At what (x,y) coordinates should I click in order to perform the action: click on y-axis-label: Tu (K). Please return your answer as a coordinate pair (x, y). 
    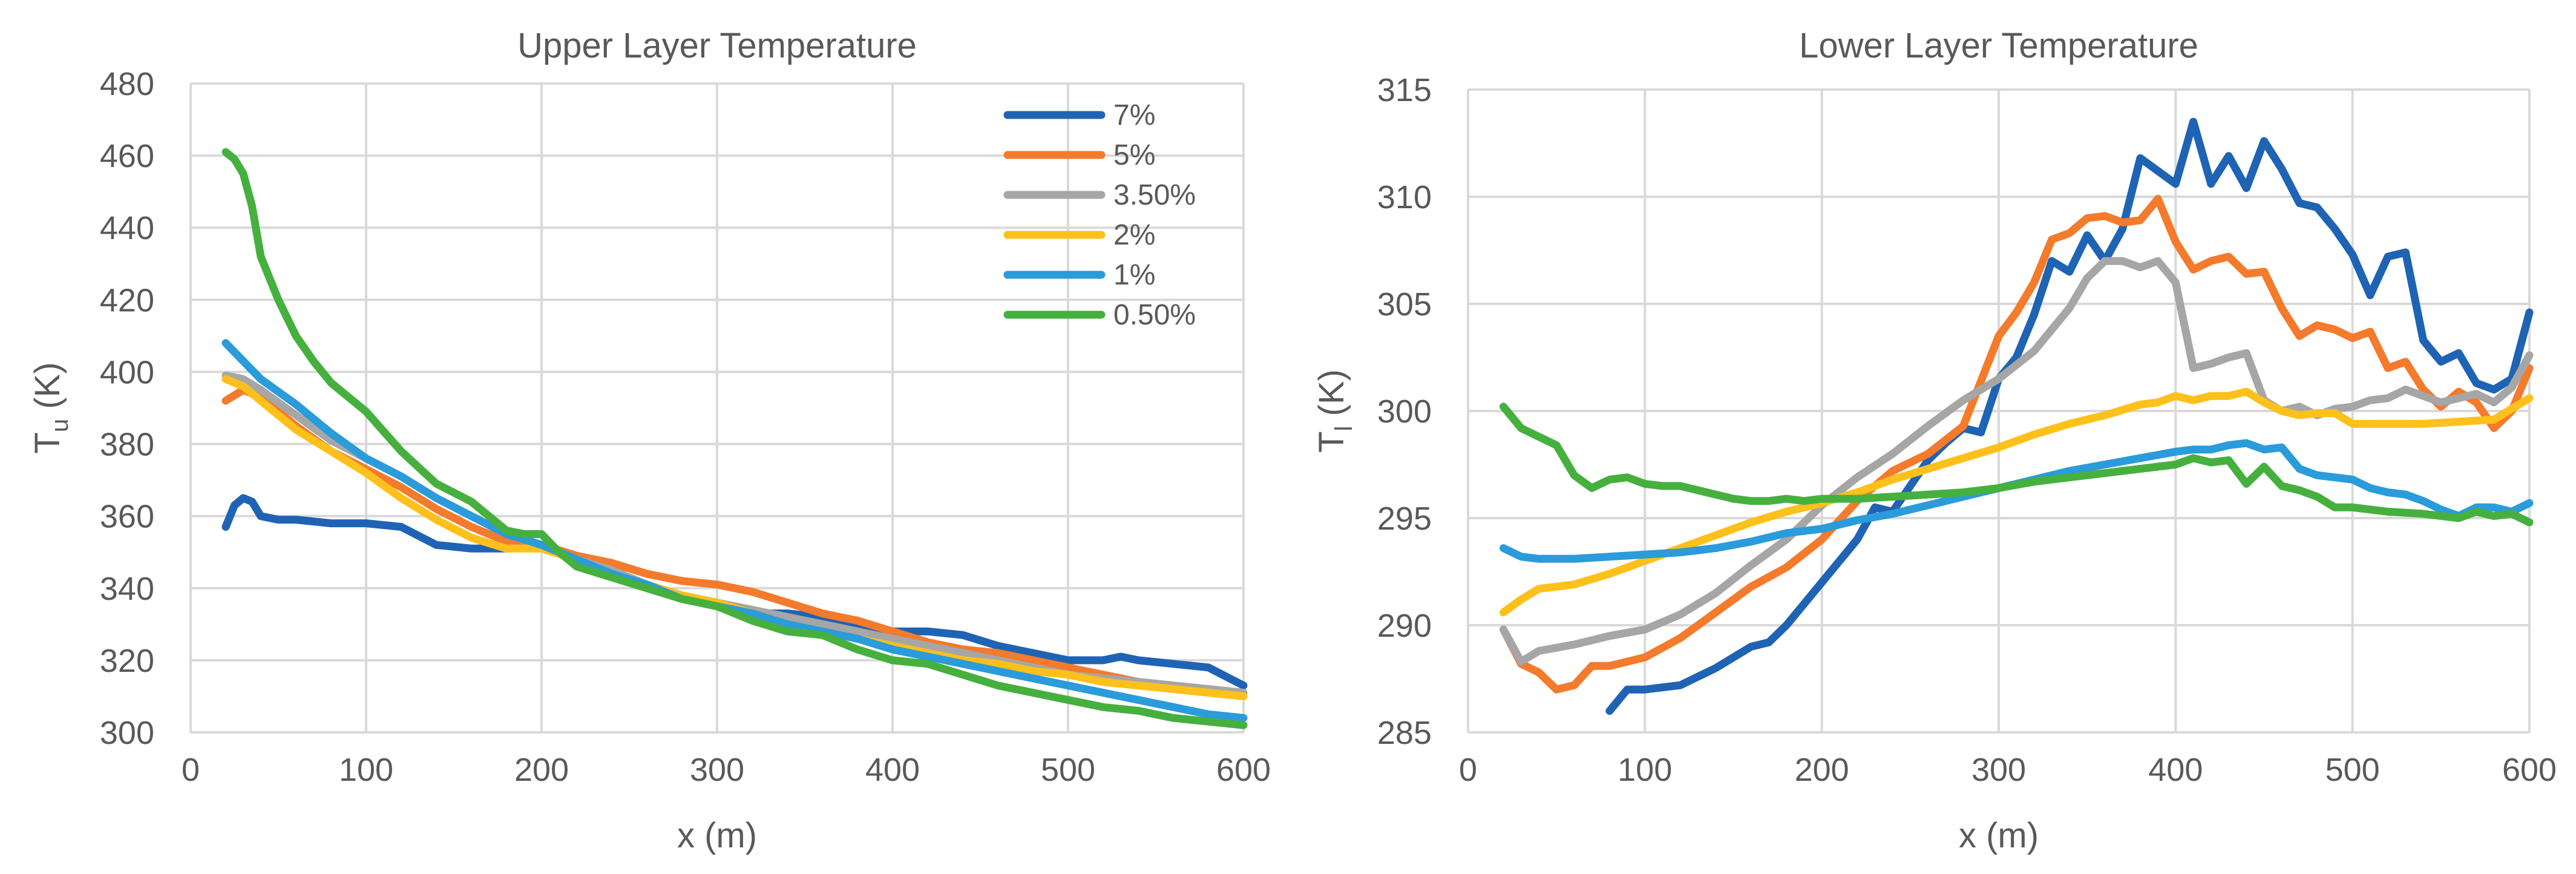
    Looking at the image, I should click on (50, 407).